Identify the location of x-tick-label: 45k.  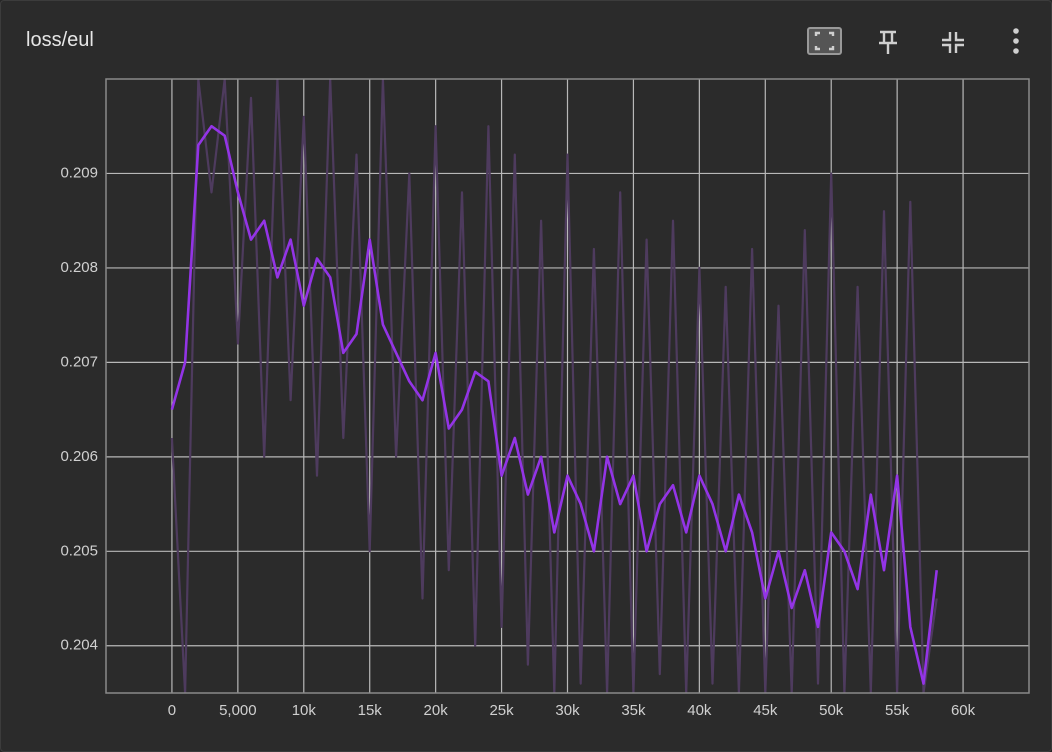
(765, 710).